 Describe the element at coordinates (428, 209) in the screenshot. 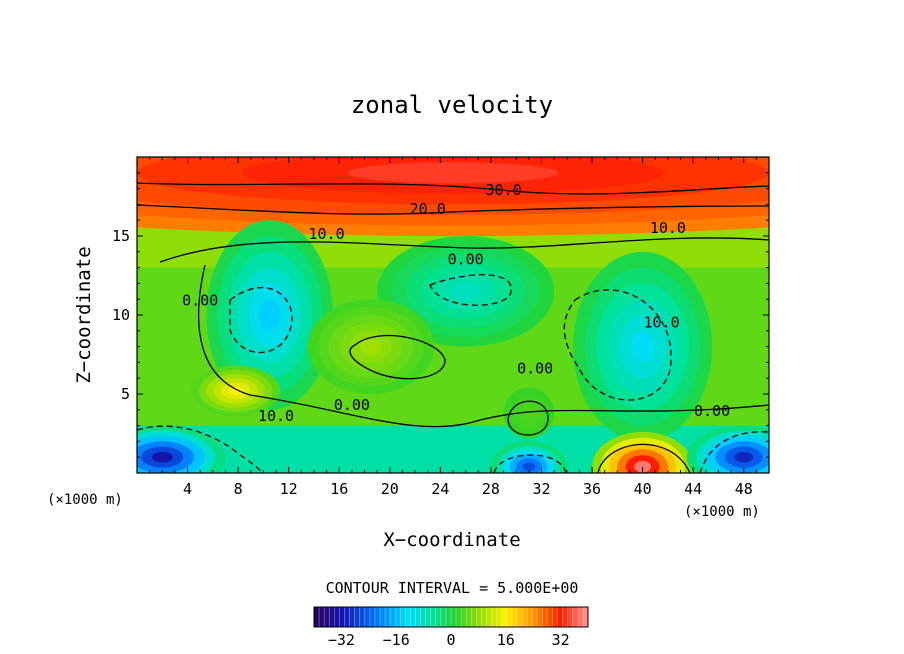

I see `contour-label: 20.0` at that location.